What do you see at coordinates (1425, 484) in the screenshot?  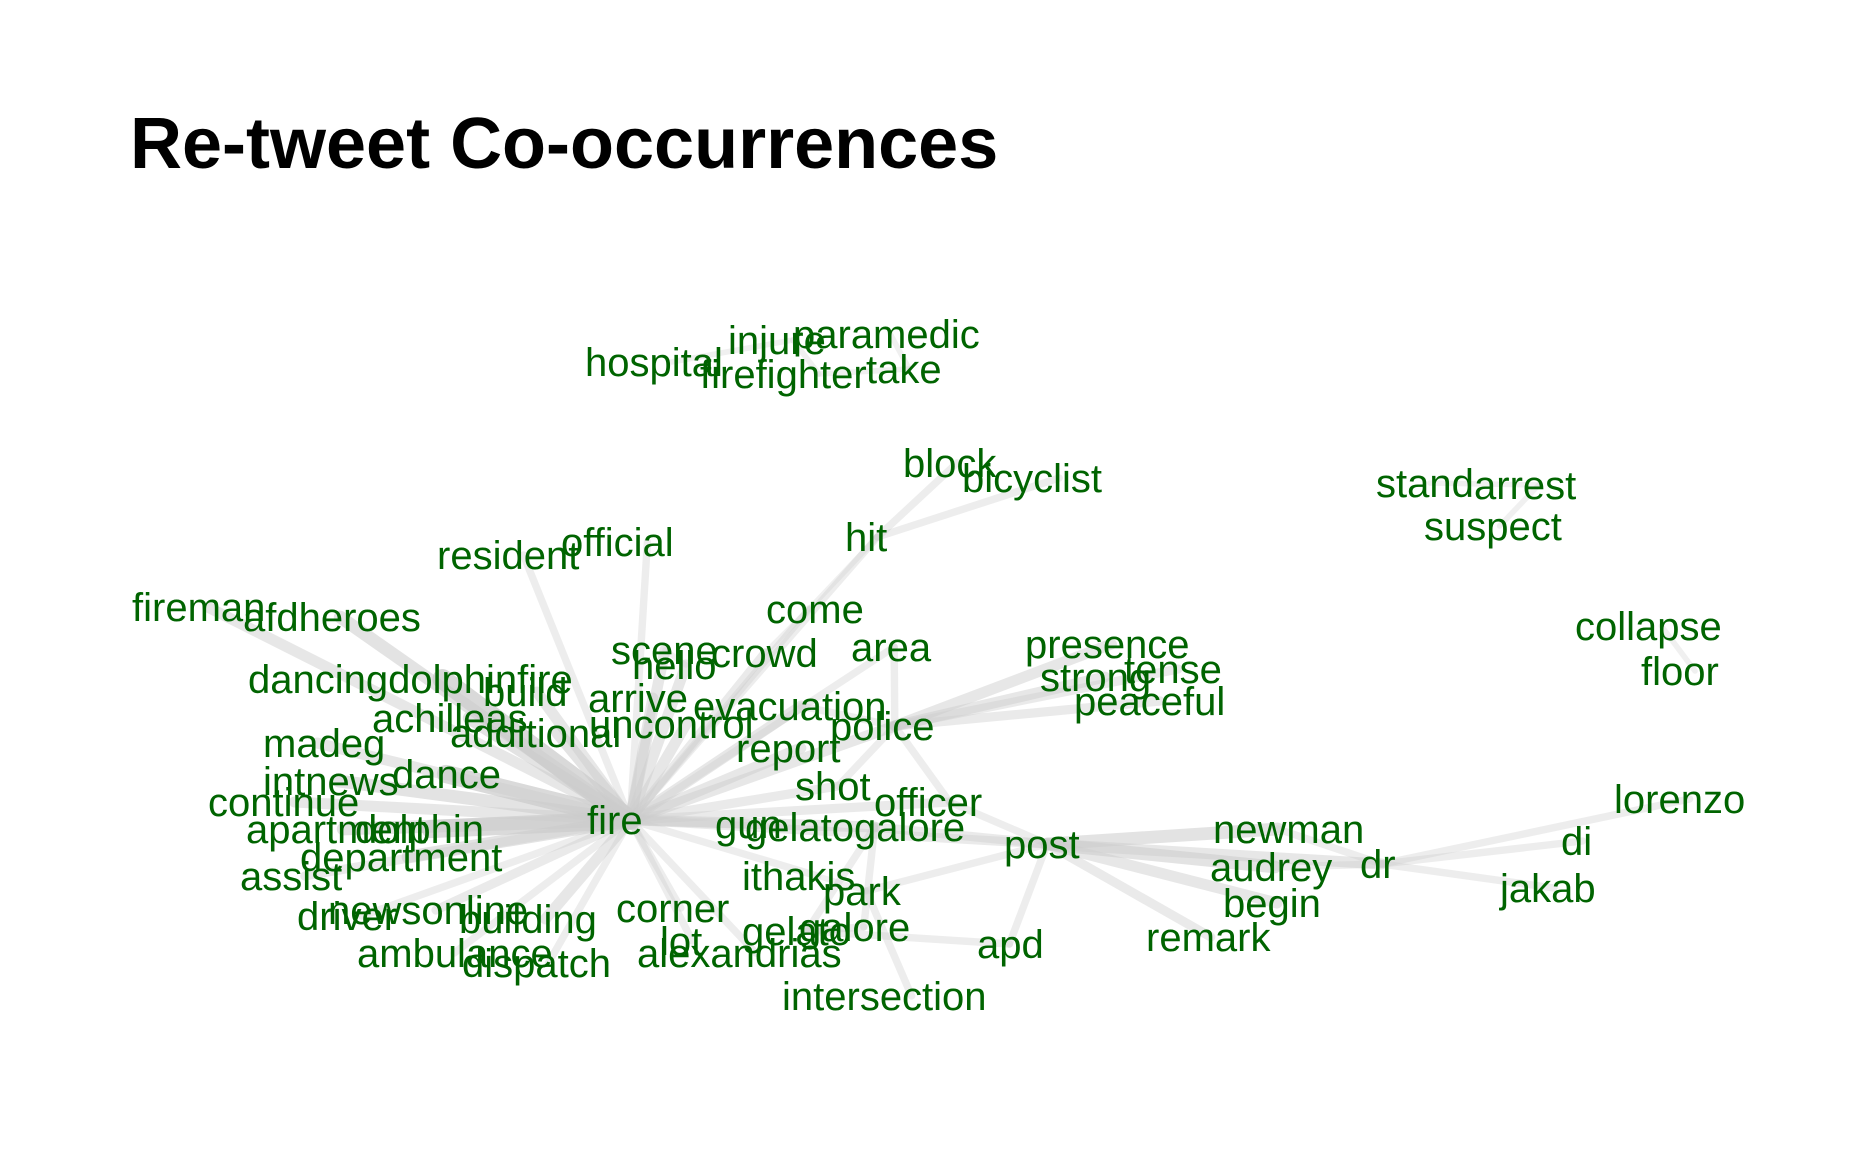 I see `node-label-stand: stand` at bounding box center [1425, 484].